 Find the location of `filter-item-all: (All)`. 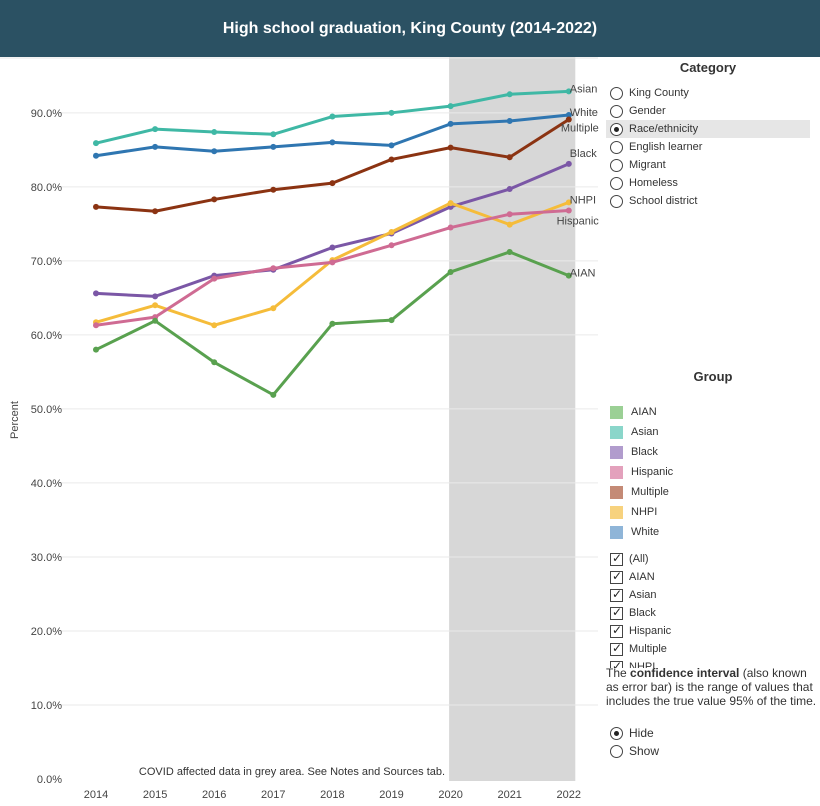

filter-item-all: (All) is located at coordinates (713, 559).